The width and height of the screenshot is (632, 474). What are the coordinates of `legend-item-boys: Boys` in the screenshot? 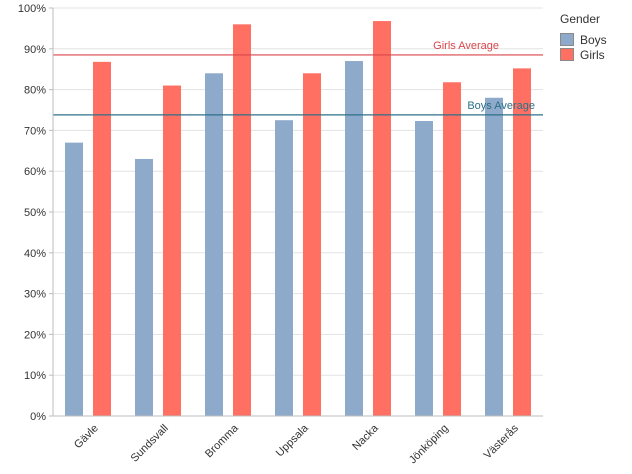 It's located at (583, 39).